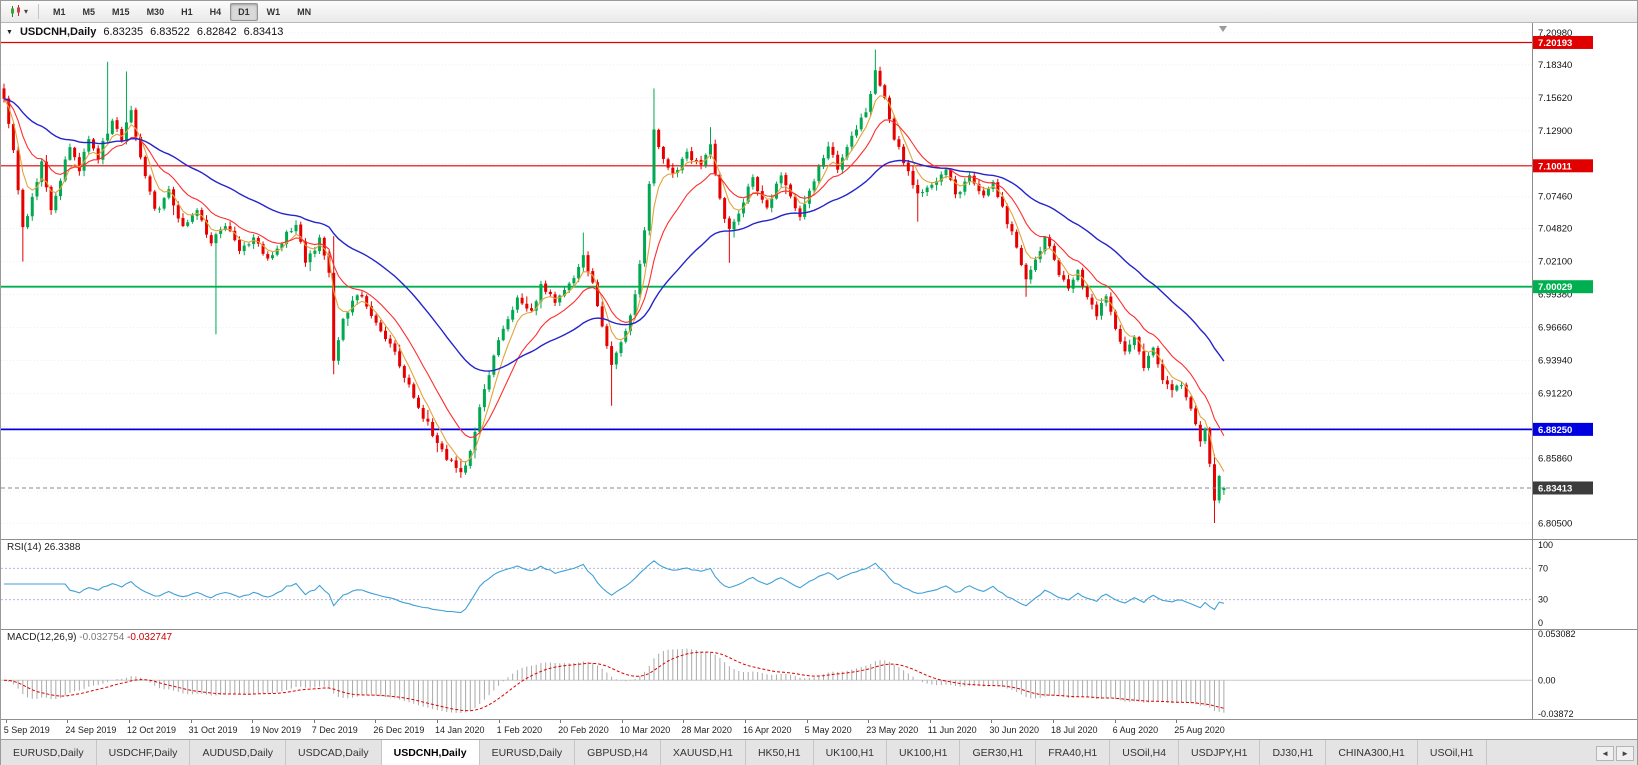 The height and width of the screenshot is (765, 1638). I want to click on date-axis-label: 31 Oct 2019, so click(213, 730).